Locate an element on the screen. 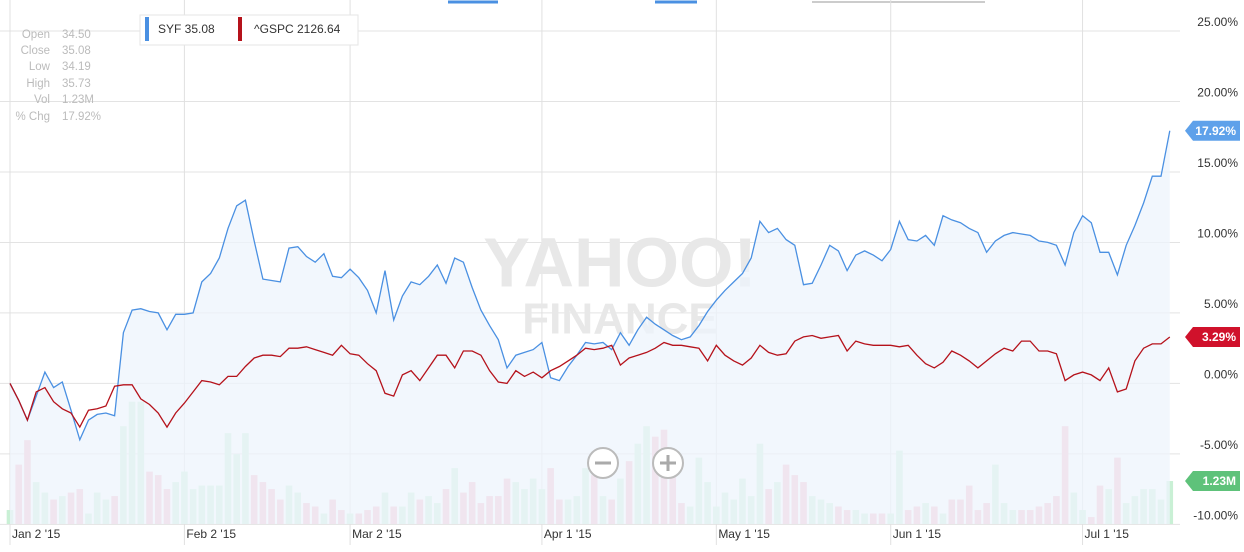 Image resolution: width=1244 pixels, height=552 pixels. y-tick-label: 10.00% is located at coordinates (1217, 234).